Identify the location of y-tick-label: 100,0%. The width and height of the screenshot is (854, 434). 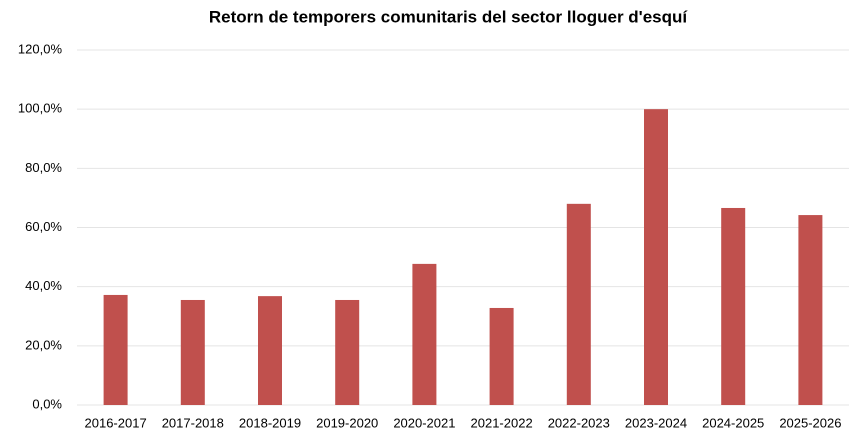
(40, 108).